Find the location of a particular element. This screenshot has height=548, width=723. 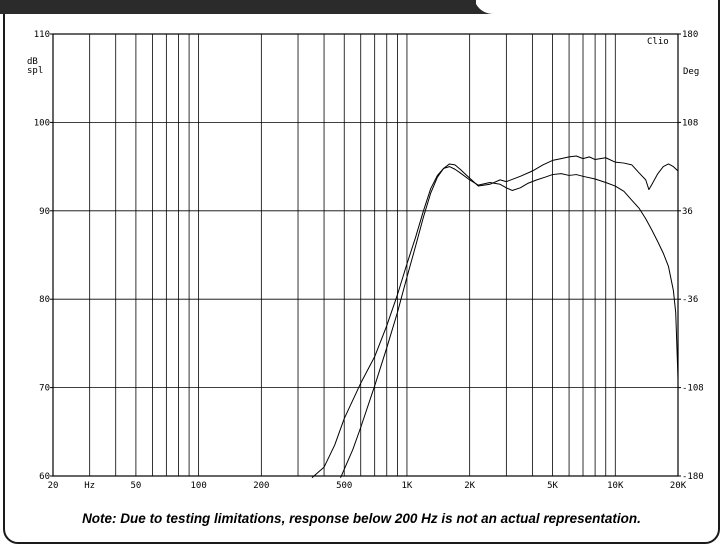

x-tick-label: 5K is located at coordinates (552, 486).